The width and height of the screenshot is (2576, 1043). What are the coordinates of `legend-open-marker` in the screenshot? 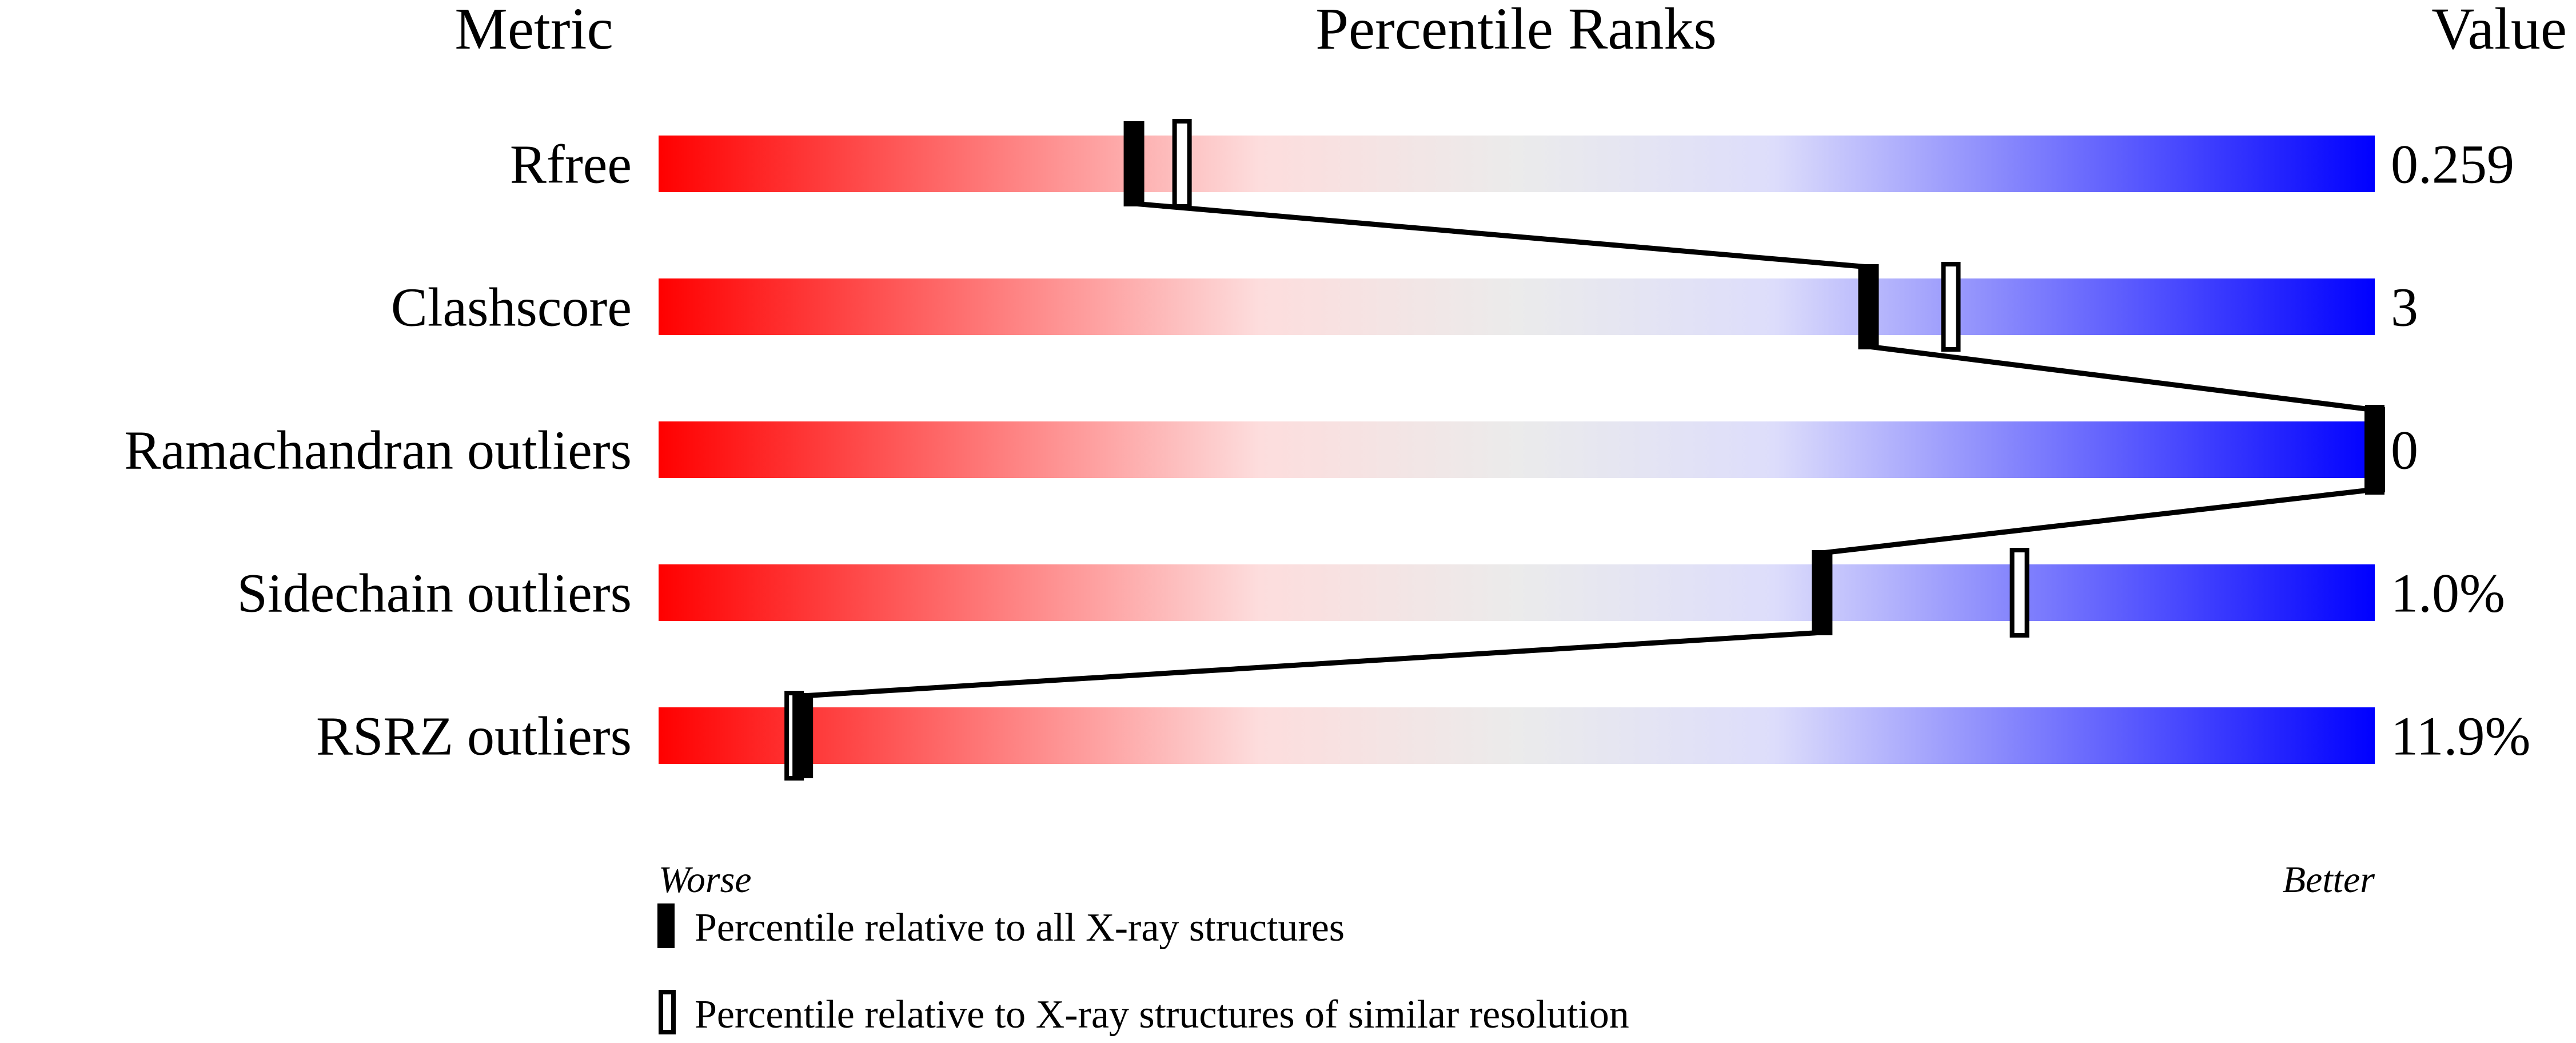 It's located at (667, 1012).